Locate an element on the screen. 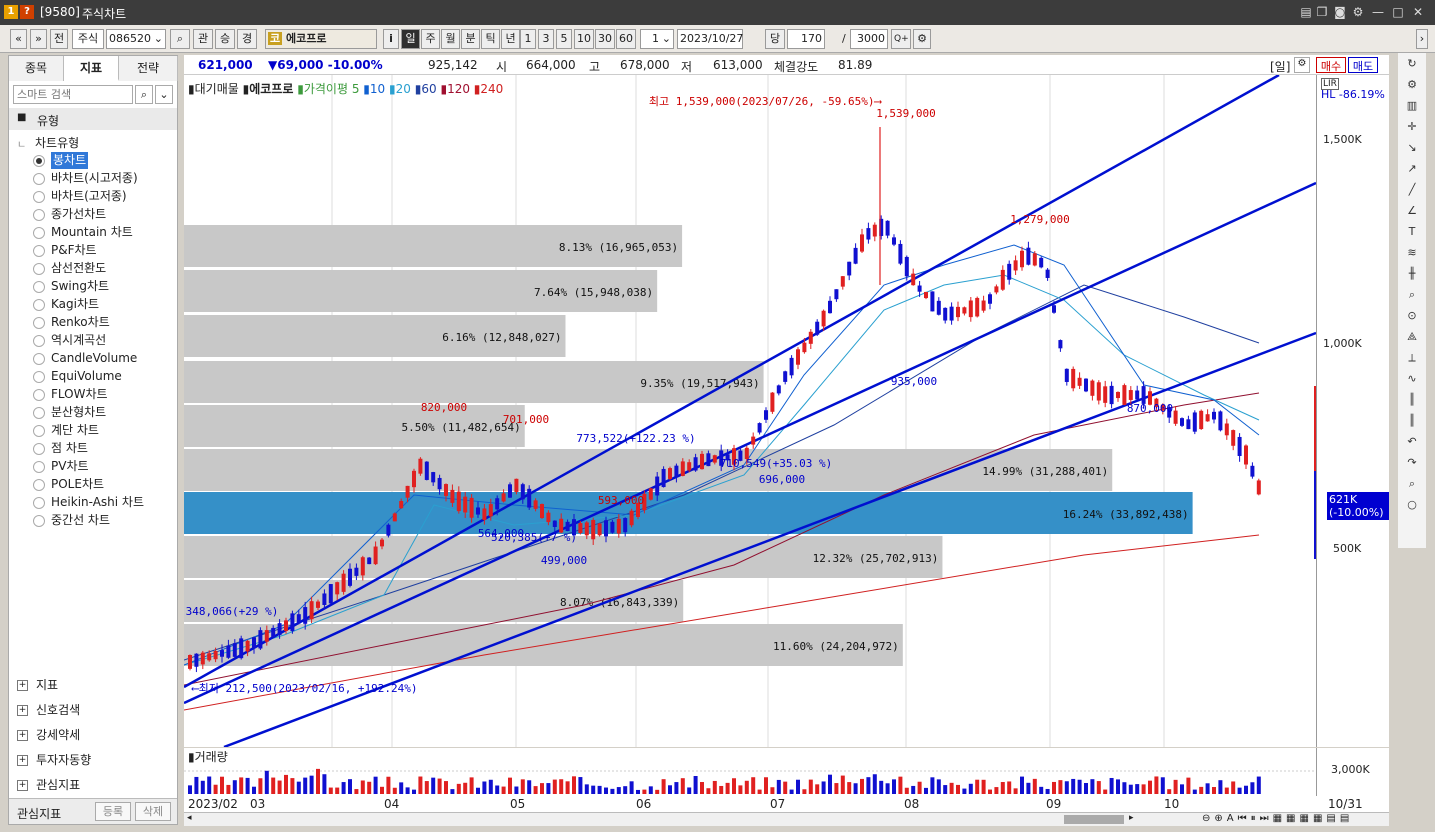 The height and width of the screenshot is (832, 1435). chart-type-item: 봉차트 is located at coordinates (70, 160).